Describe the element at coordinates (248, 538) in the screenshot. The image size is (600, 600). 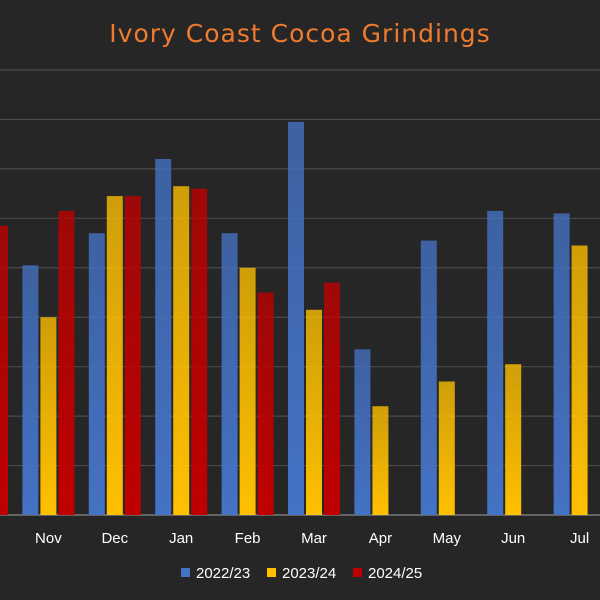
I see `x-tick-label: Feb` at that location.